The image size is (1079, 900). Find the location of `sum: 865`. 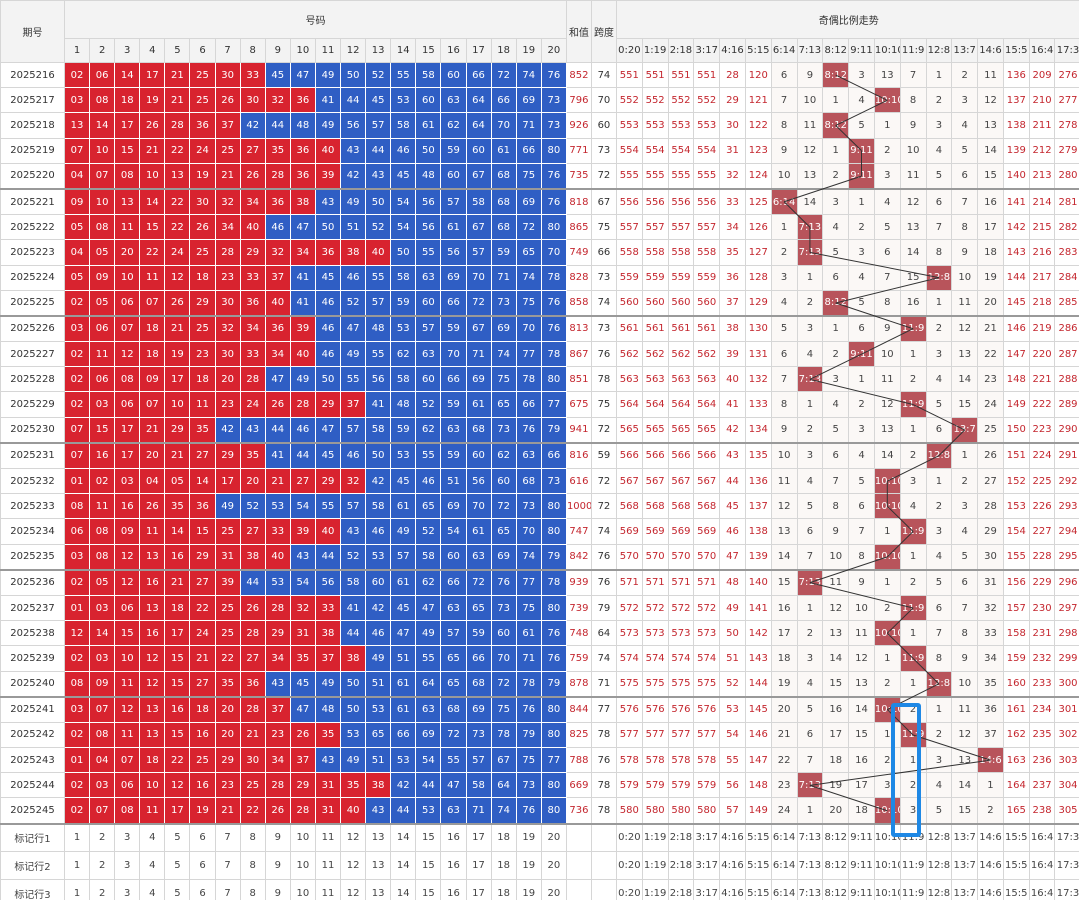

sum: 865 is located at coordinates (578, 227).